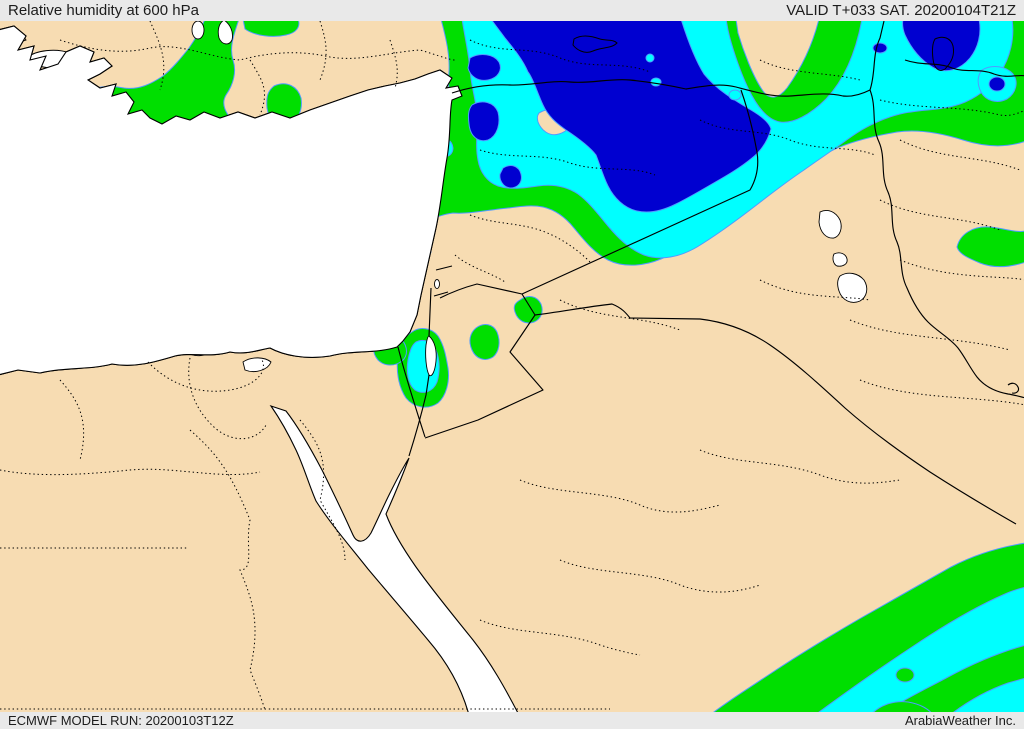  Describe the element at coordinates (877, 56) in the screenshot. I see `border-turkey-iran-north` at that location.